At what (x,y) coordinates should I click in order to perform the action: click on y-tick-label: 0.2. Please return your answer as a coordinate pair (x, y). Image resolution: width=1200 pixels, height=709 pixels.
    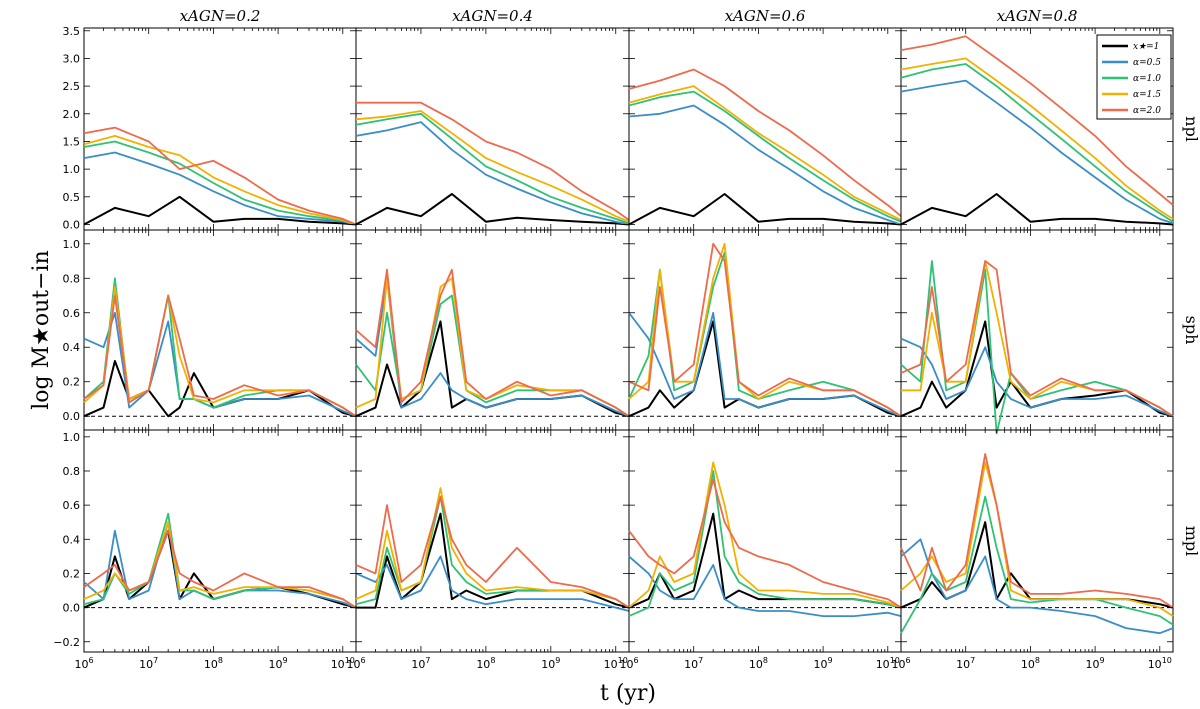
    Looking at the image, I should click on (72, 573).